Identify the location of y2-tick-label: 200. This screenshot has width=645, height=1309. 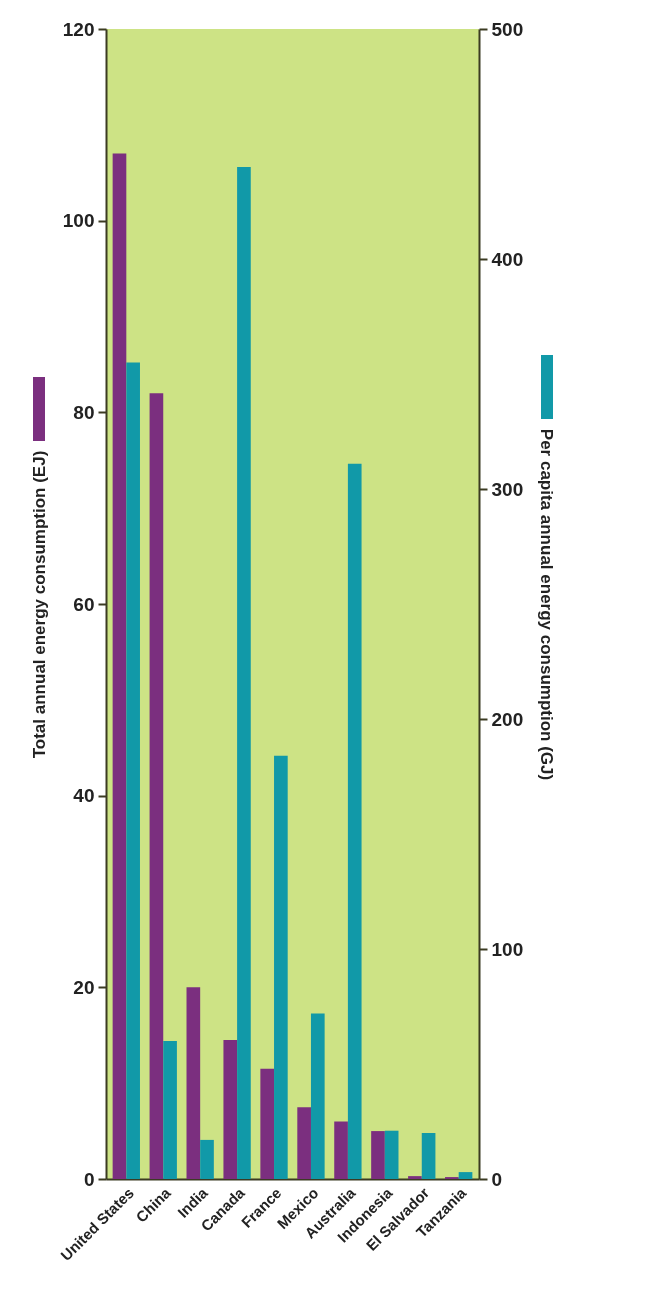
(507, 719).